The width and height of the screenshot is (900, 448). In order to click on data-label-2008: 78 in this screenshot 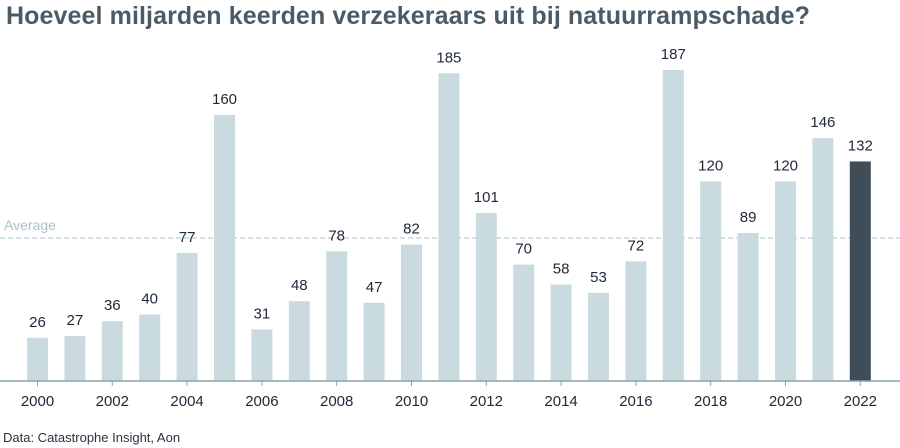, I will do `click(336, 235)`.